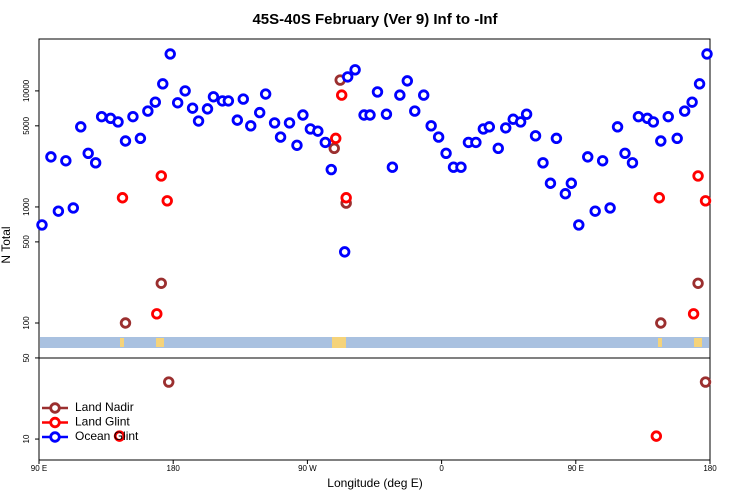  I want to click on ocean-strip, so click(374, 342).